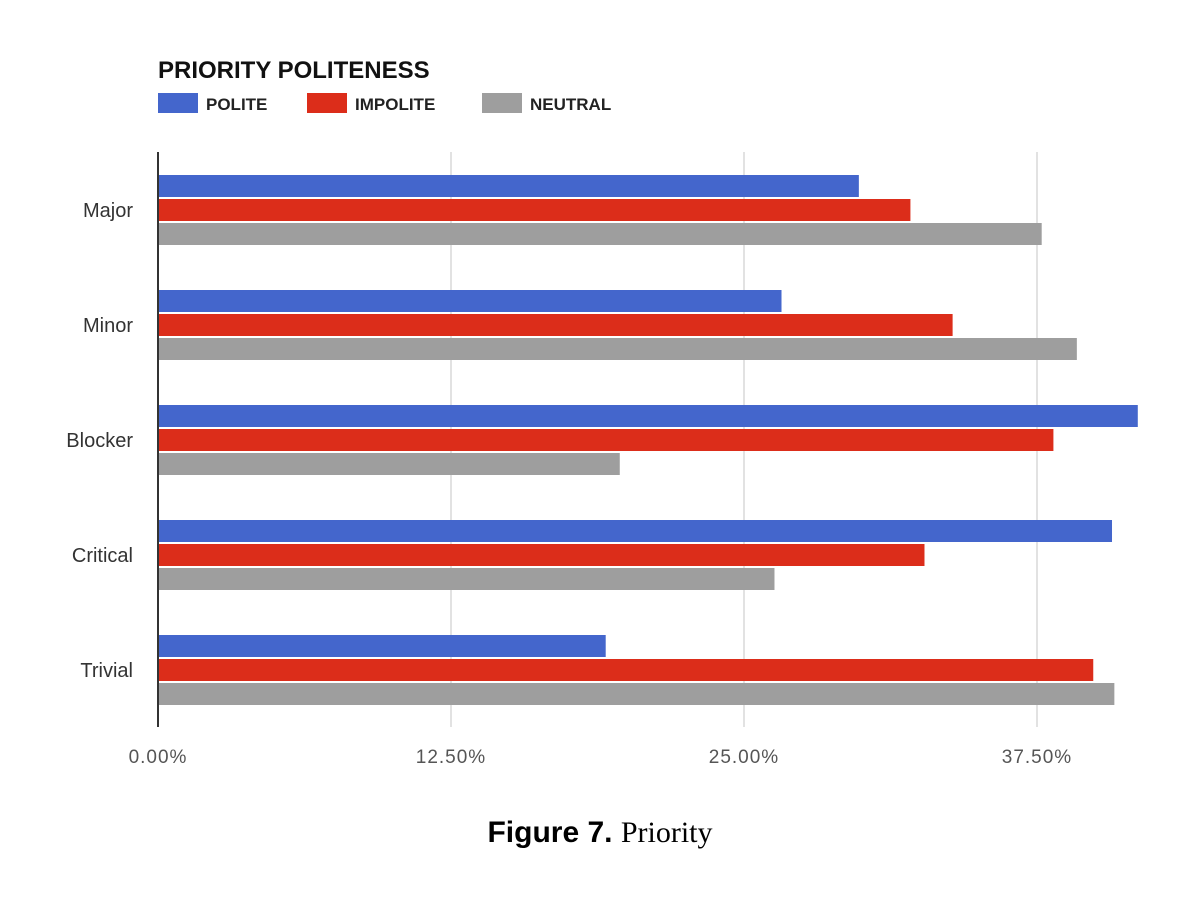 The height and width of the screenshot is (906, 1200). Describe the element at coordinates (508, 186) in the screenshot. I see `bar-major-polite` at that location.